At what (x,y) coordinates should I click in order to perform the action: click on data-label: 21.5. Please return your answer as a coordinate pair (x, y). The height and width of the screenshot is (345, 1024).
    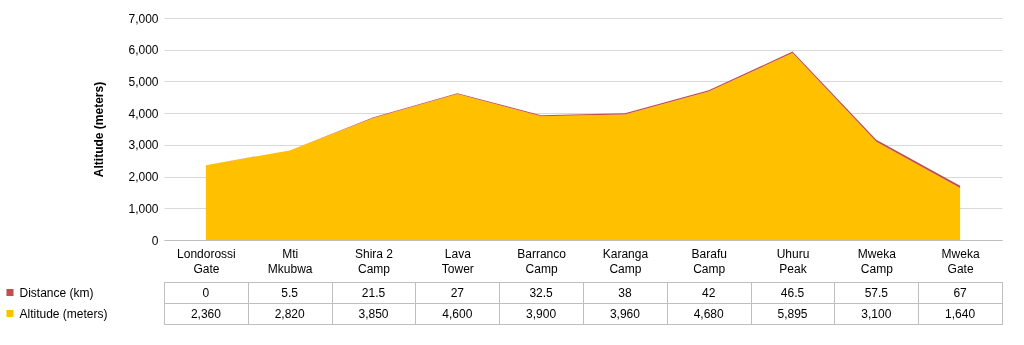
    Looking at the image, I should click on (373, 292).